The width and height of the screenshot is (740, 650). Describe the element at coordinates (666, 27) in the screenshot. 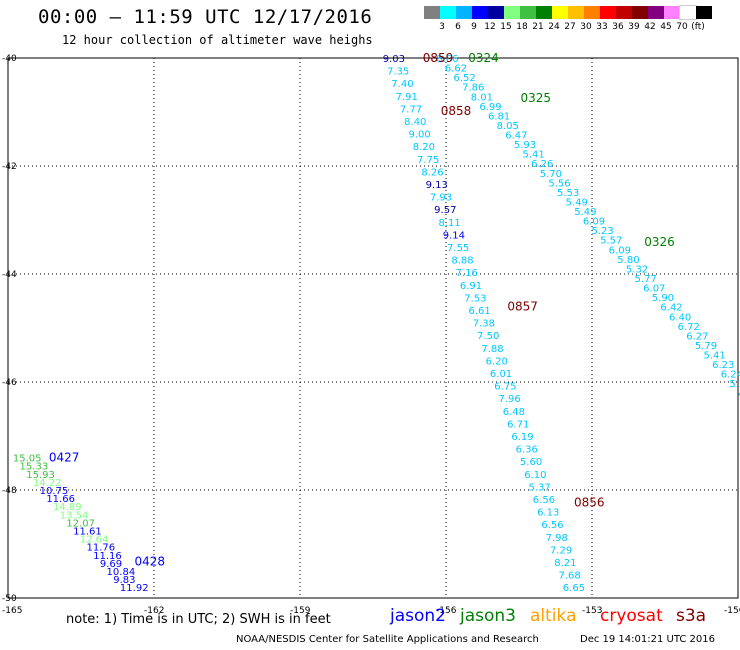

I see `scale-label: 45` at that location.